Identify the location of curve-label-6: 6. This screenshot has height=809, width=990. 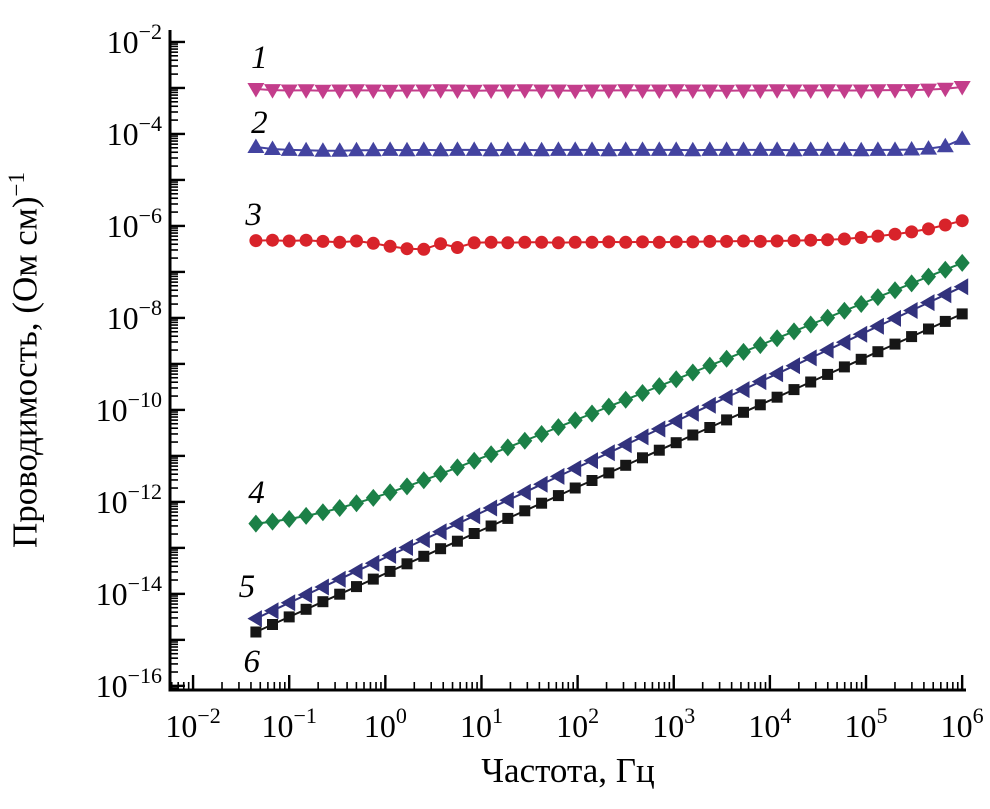
(251, 662).